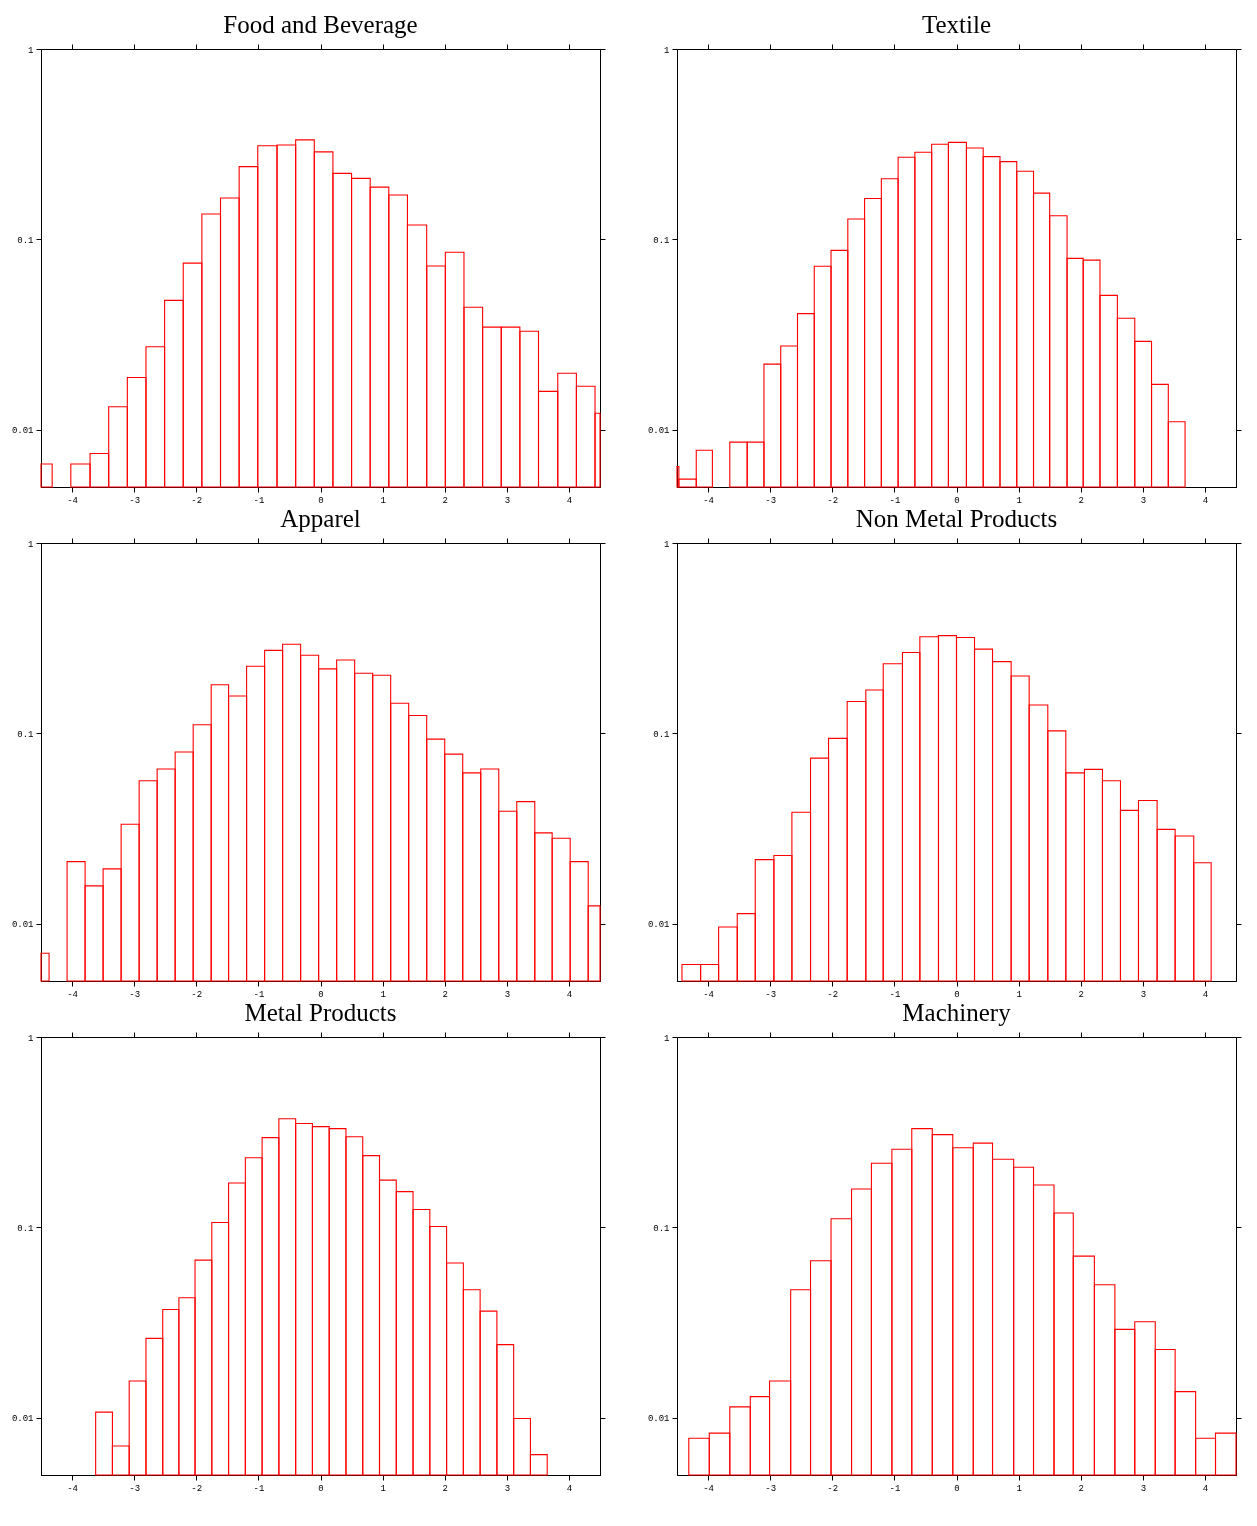  Describe the element at coordinates (320, 24) in the screenshot. I see `chart-title: Food and Beverage` at that location.